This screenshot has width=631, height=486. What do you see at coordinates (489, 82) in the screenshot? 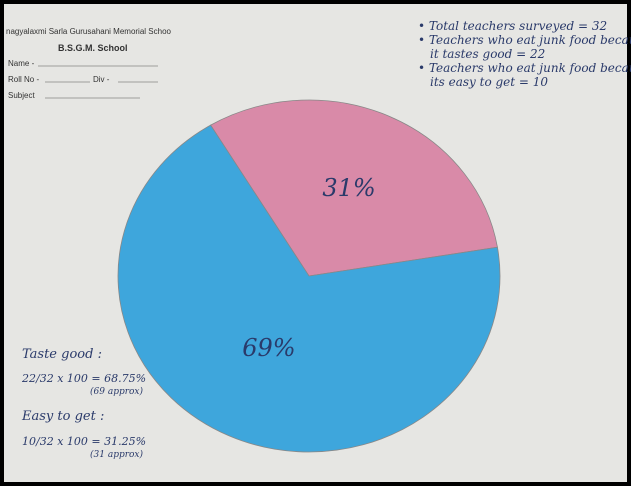
I see `note-line: its easy to get = 10` at bounding box center [489, 82].